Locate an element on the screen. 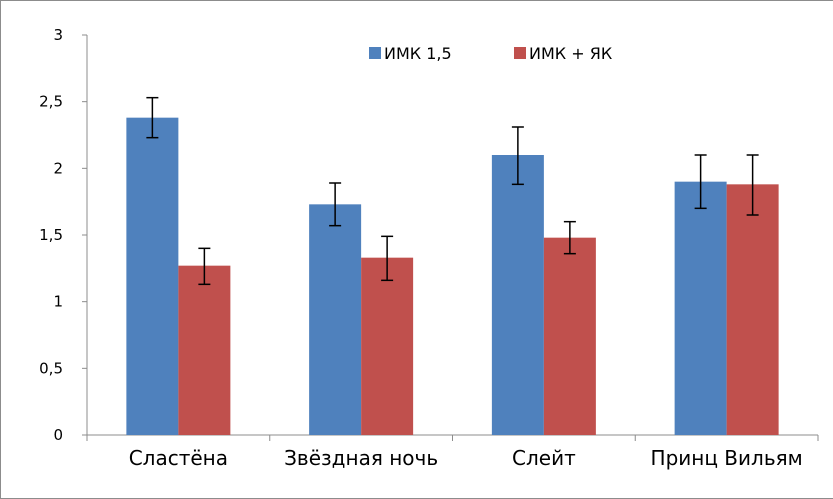 This screenshot has height=499, width=833. y-tick-label: 1 is located at coordinates (58, 302).